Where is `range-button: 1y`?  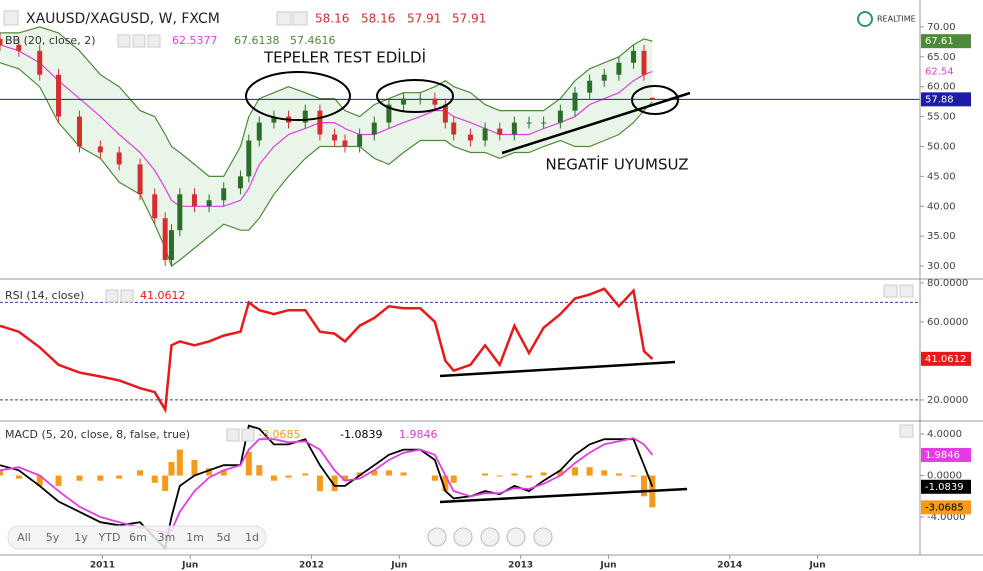
range-button: 1y is located at coordinates (81, 537).